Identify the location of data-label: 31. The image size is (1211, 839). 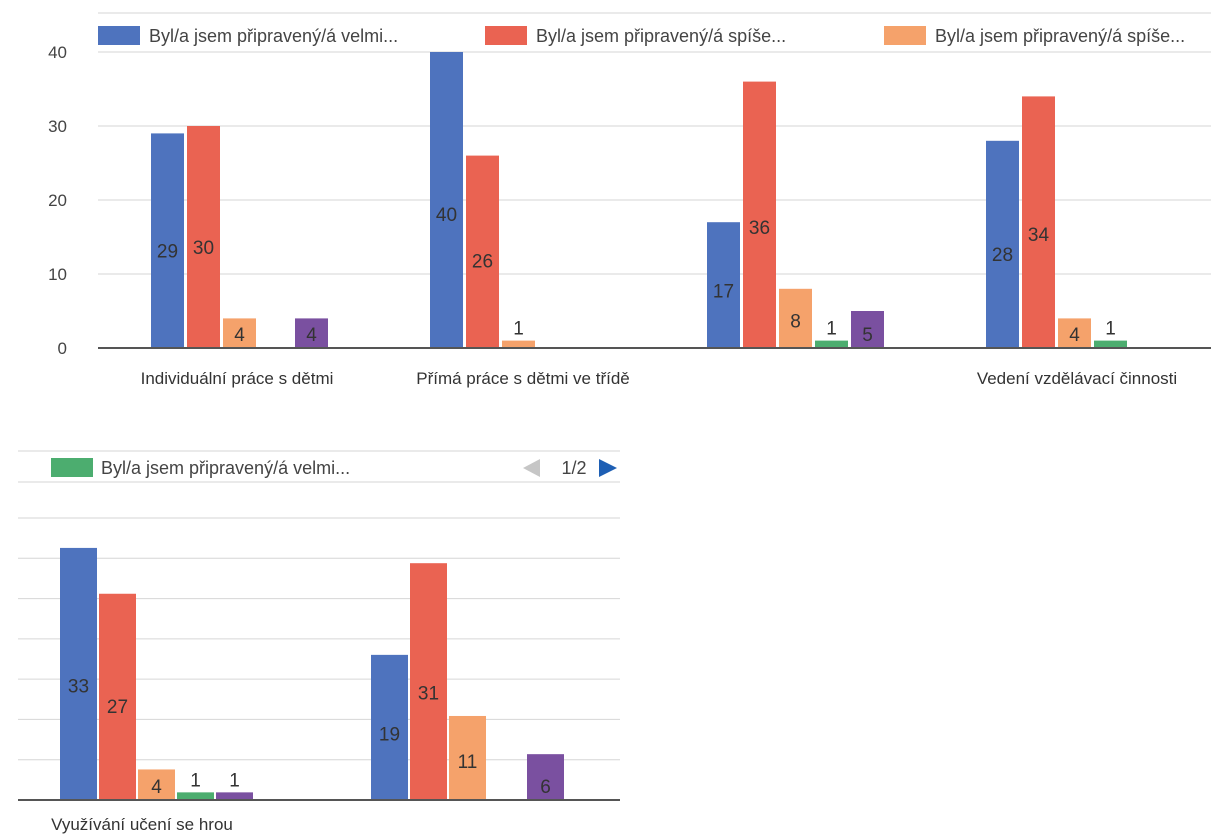
(428, 693).